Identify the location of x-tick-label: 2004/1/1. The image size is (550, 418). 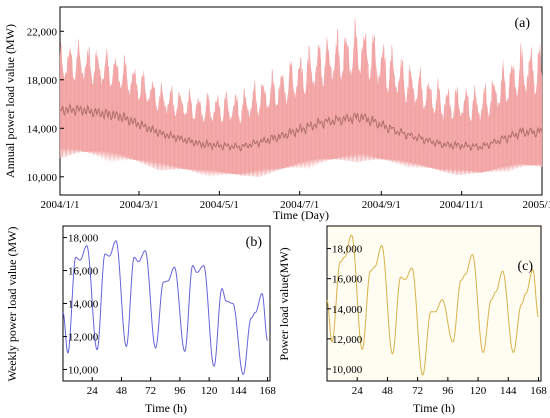
(59, 205).